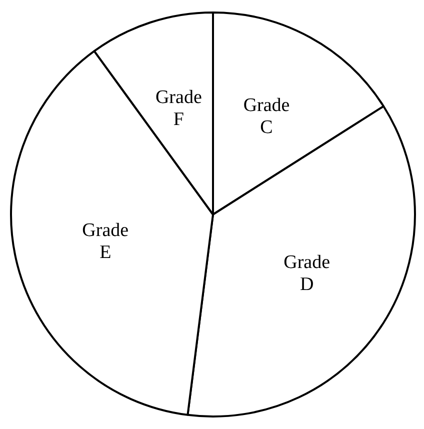 This screenshot has height=429, width=424. I want to click on slice-label: Grade D, so click(307, 274).